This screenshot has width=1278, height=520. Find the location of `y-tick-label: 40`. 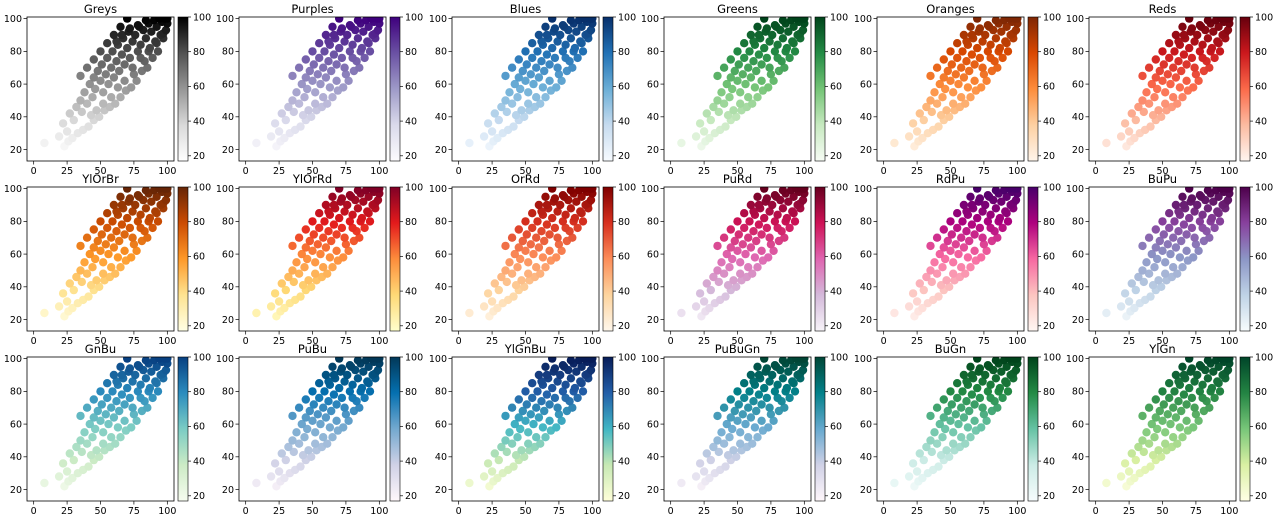

y-tick-label: 40 is located at coordinates (653, 117).